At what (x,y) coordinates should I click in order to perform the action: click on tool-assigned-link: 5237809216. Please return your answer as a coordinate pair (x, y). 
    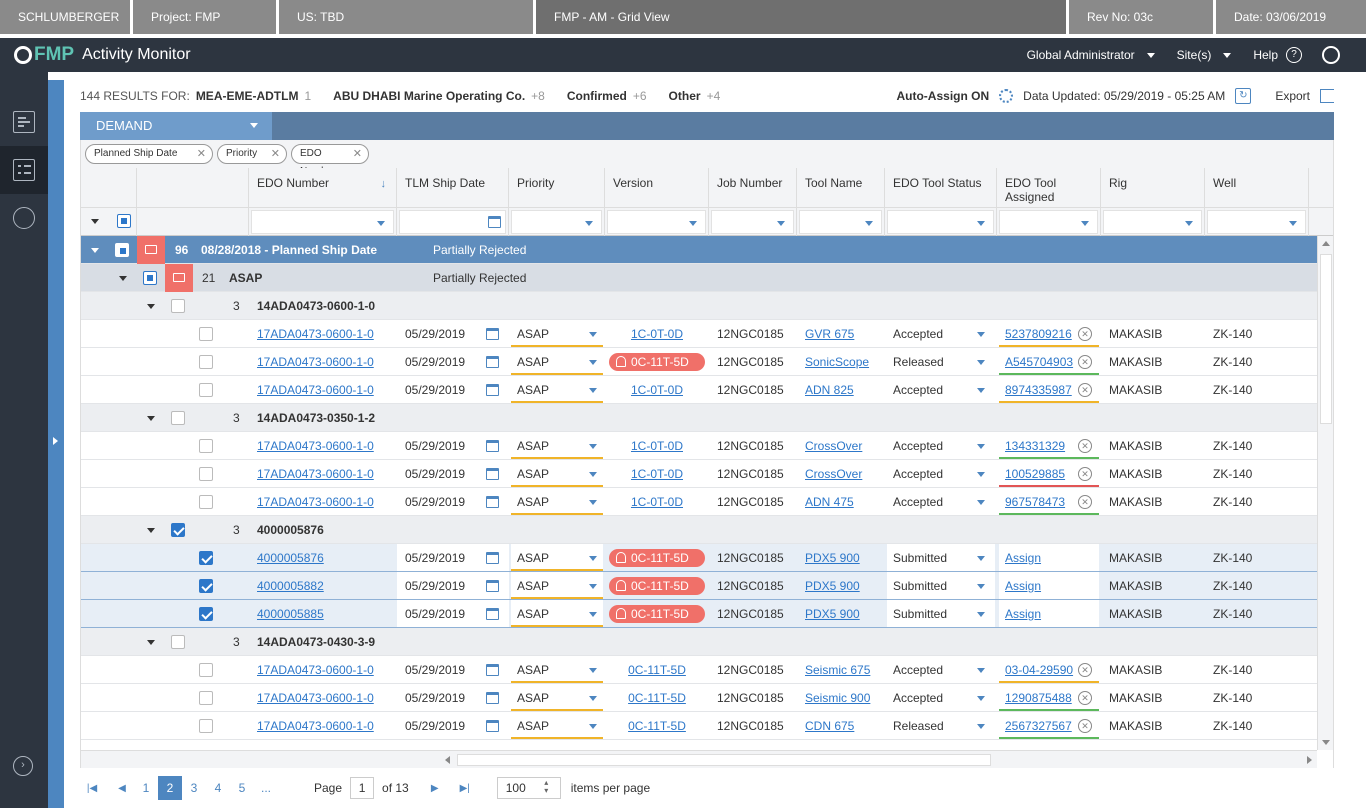
    Looking at the image, I should click on (1038, 334).